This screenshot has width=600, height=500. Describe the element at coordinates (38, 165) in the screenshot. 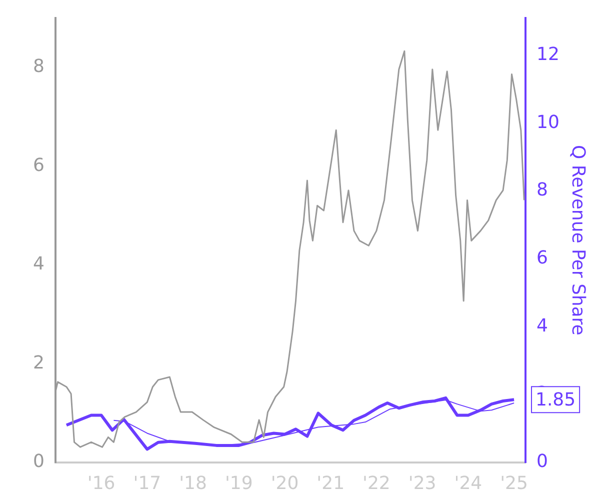

I see `y-tick-label: 6` at that location.